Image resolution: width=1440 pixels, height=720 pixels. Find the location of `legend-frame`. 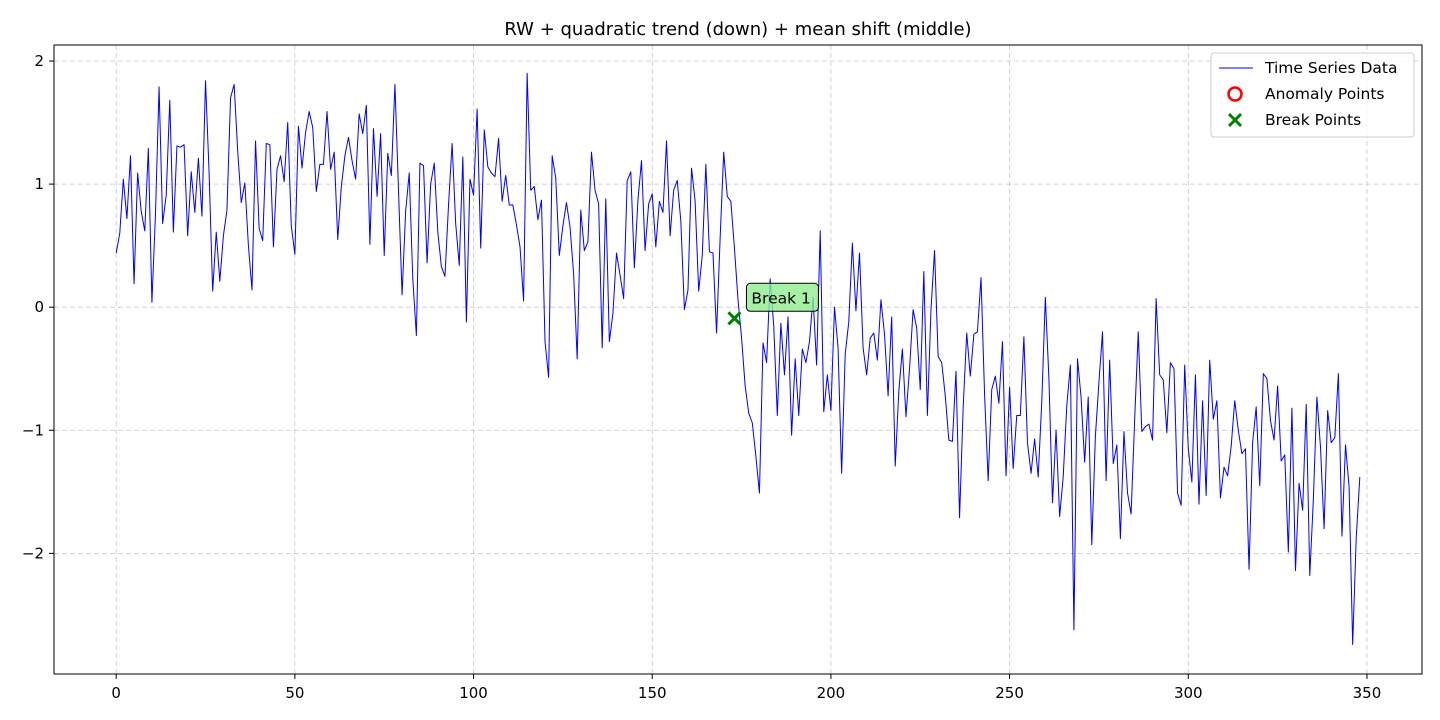

legend-frame is located at coordinates (1312, 95).